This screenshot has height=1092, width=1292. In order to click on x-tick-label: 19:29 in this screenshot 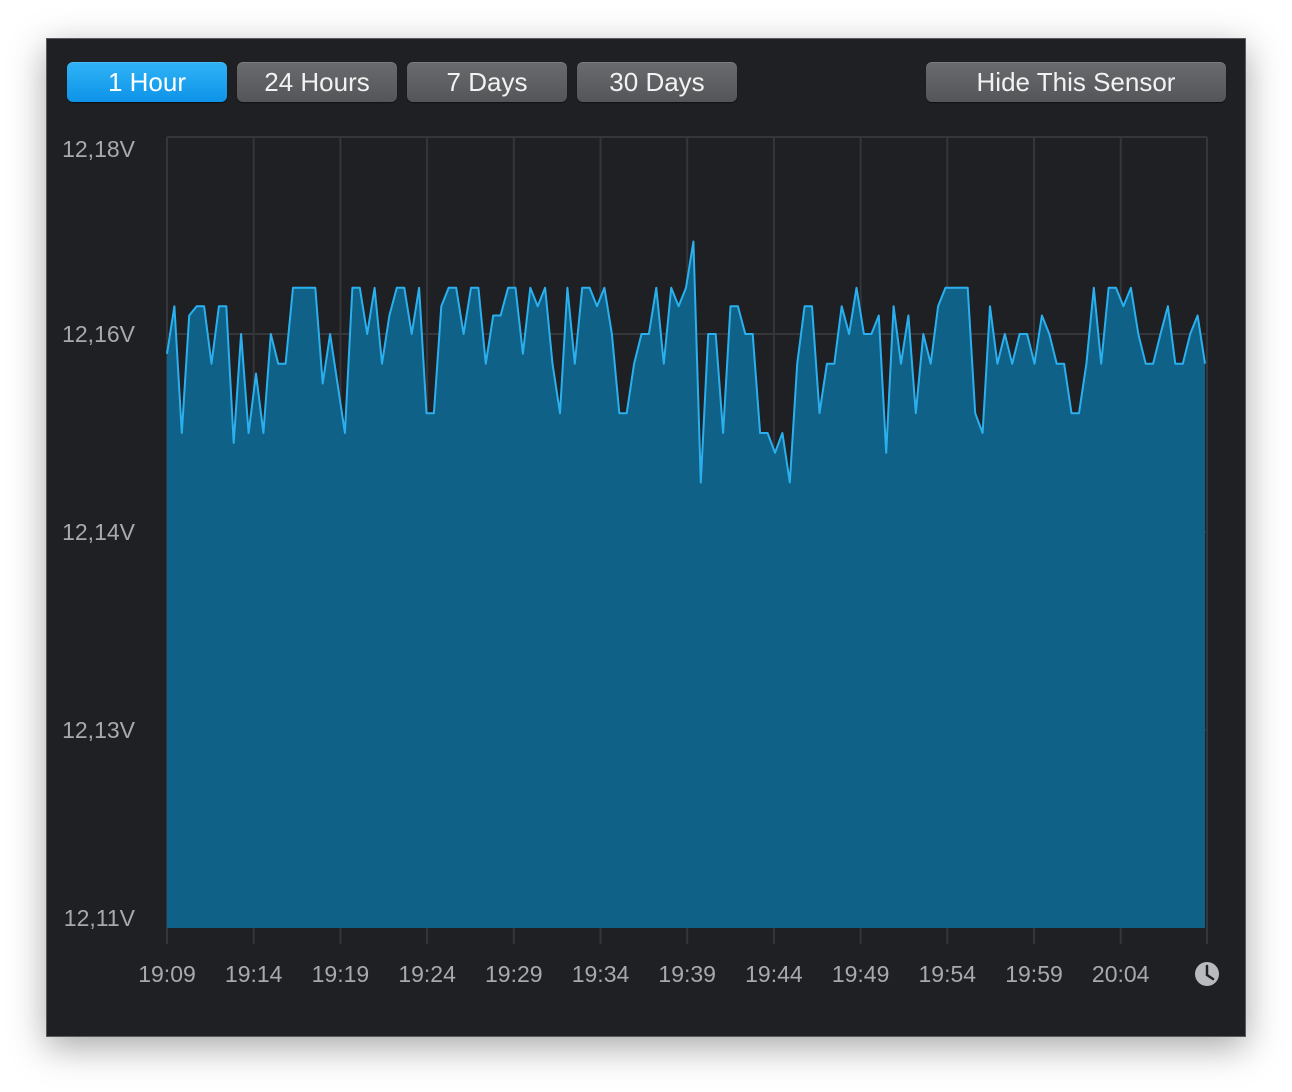, I will do `click(514, 974)`.